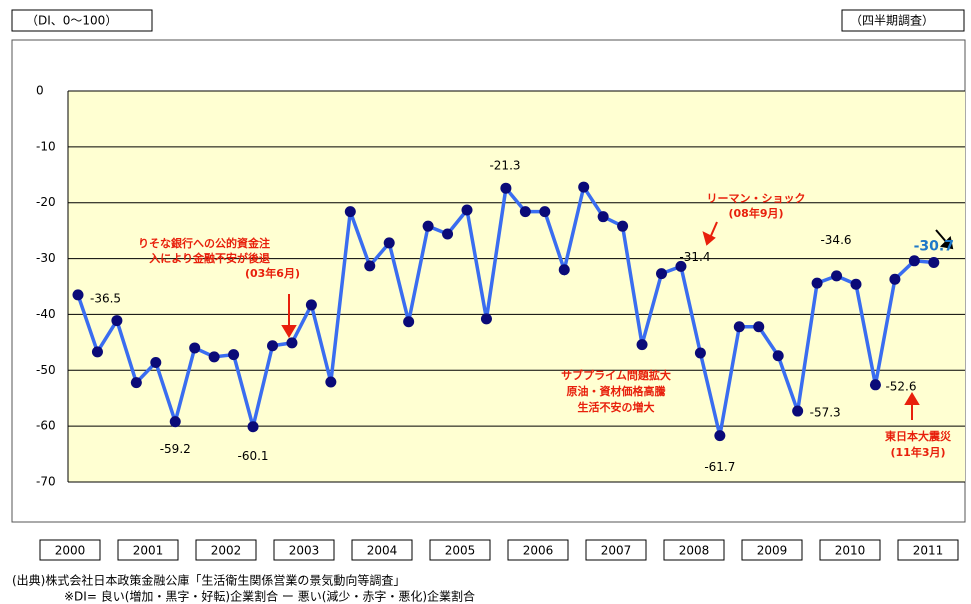  What do you see at coordinates (616, 391) in the screenshot?
I see `annotation: 原油・資材価格高騰` at bounding box center [616, 391].